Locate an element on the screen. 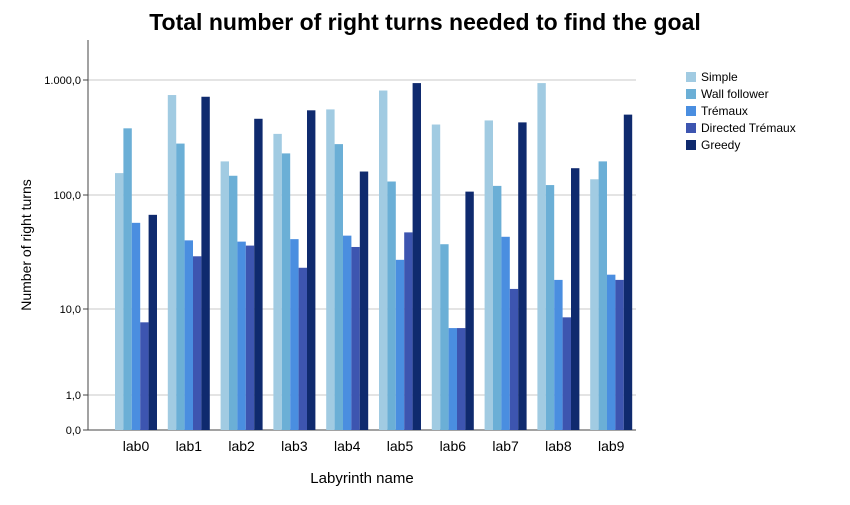 This screenshot has height=505, width=850. bar-greedy-lab2 is located at coordinates (258, 274).